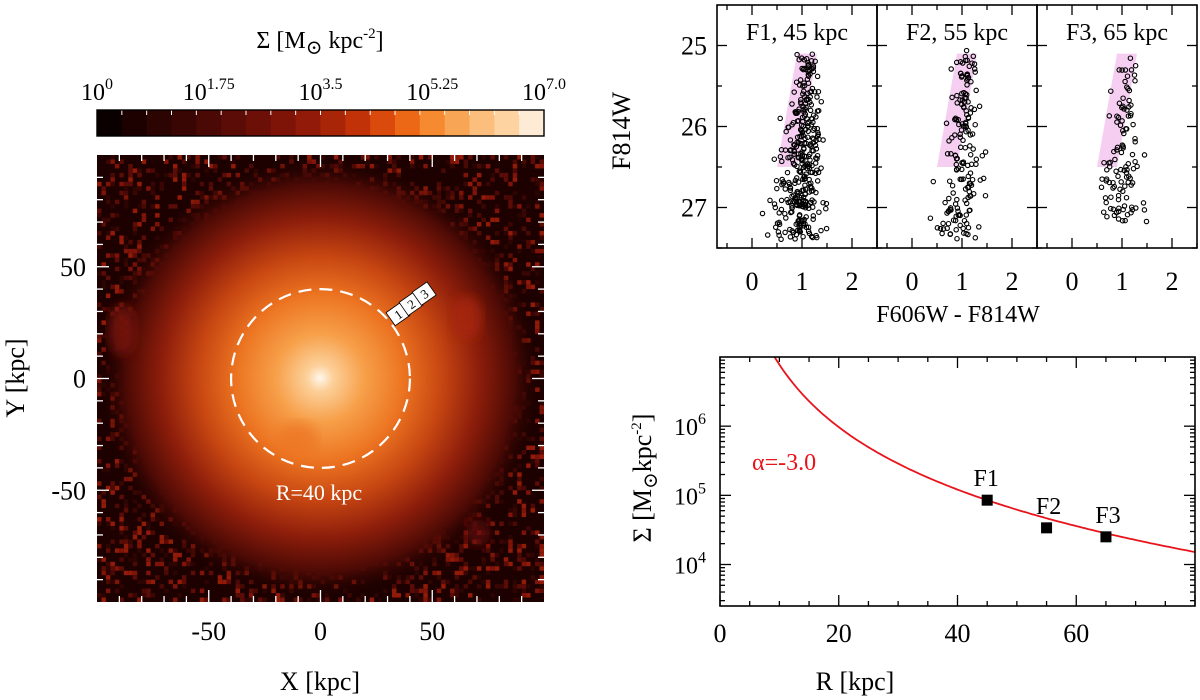 The height and width of the screenshot is (700, 1200). I want to click on profile-ytick-label: 10⁶, so click(690, 426).